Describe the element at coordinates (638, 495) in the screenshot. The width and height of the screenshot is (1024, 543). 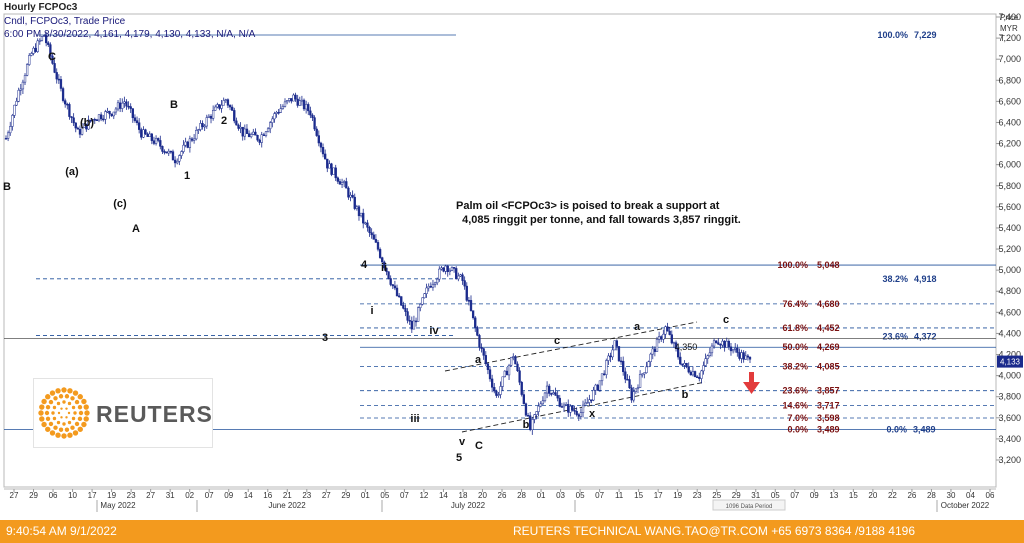
I see `x-tick-label: 15` at that location.